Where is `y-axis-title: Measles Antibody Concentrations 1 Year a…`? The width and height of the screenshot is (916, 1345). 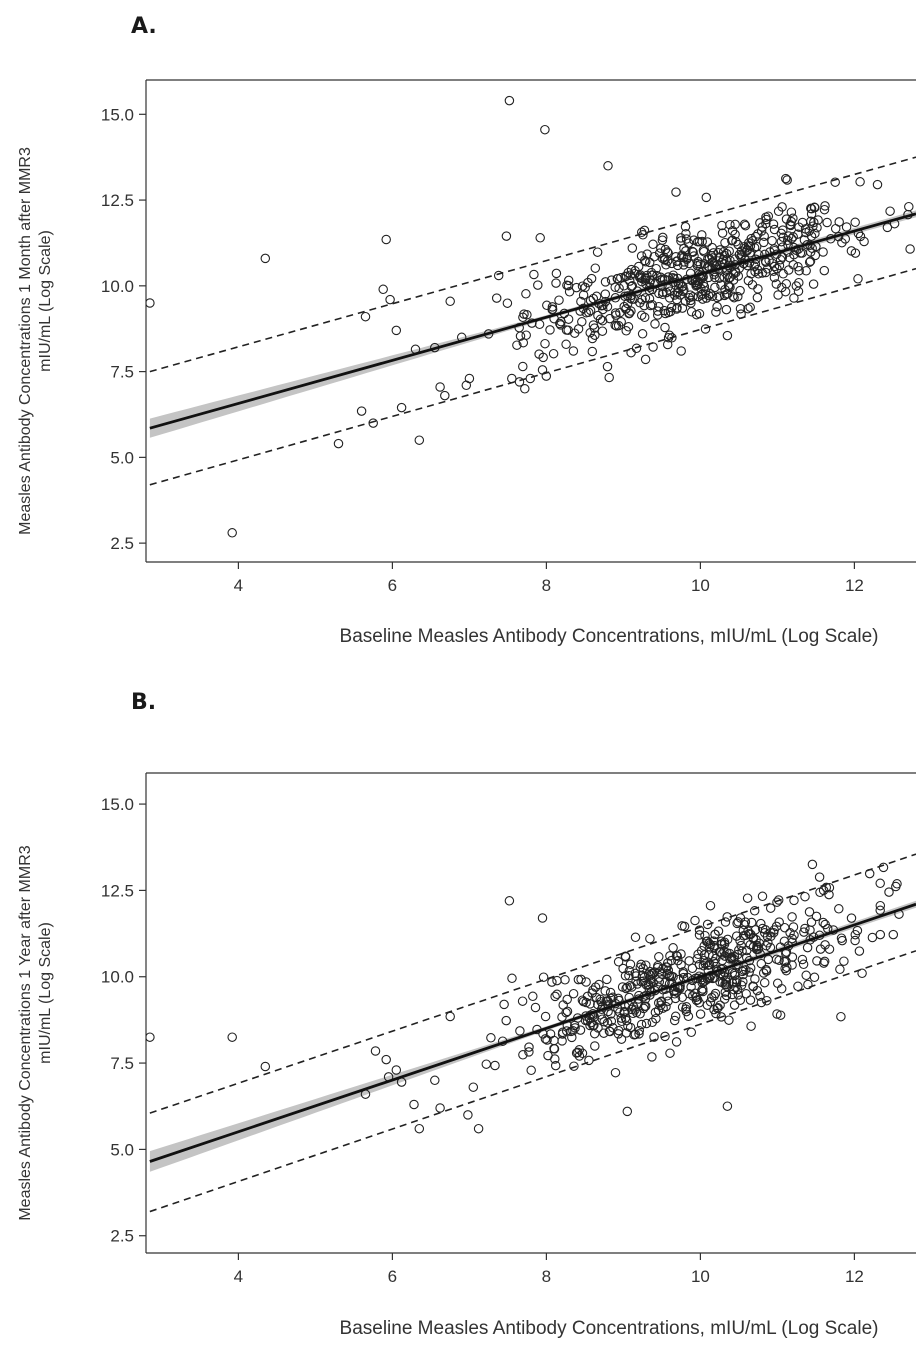 y-axis-title: Measles Antibody Concentrations 1 Year a… is located at coordinates (25, 1032).